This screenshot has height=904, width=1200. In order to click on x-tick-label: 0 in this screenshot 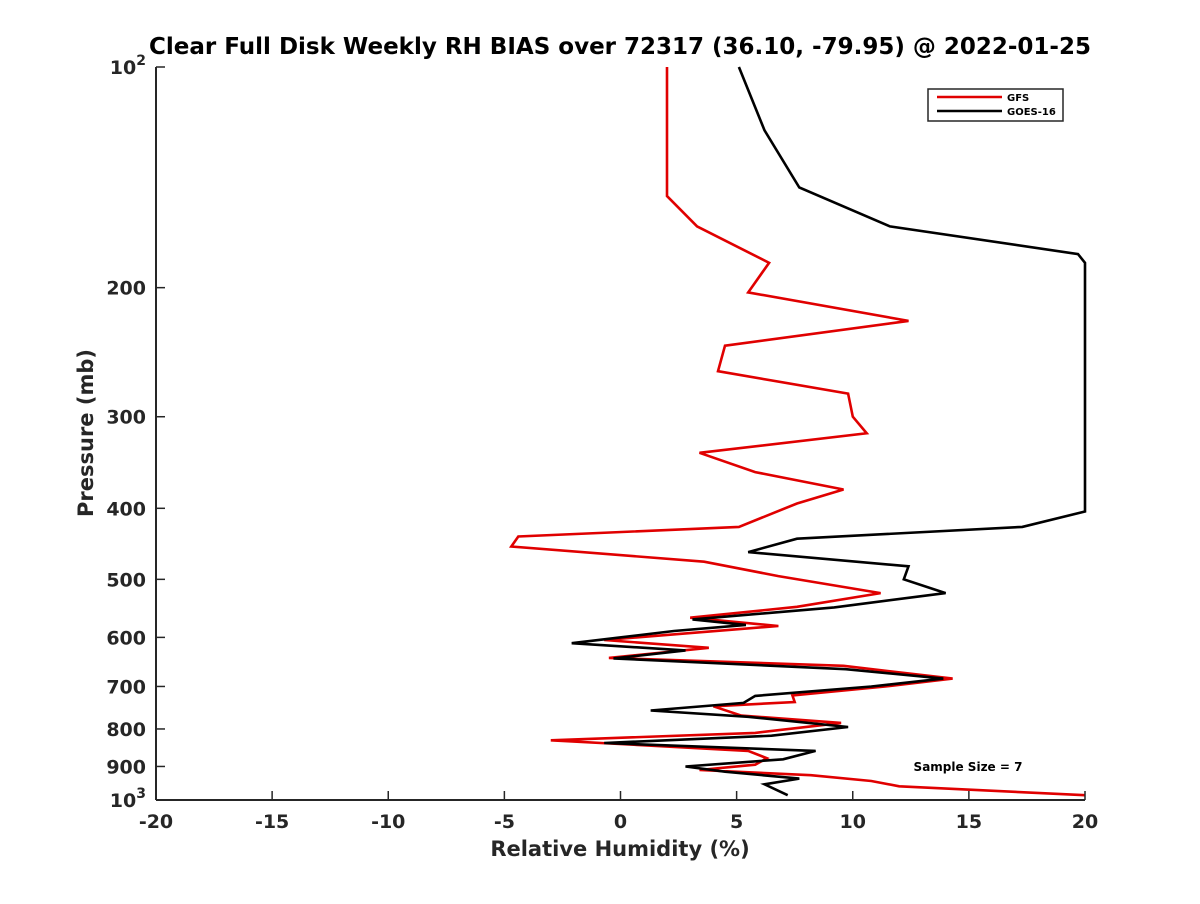, I will do `click(620, 822)`.